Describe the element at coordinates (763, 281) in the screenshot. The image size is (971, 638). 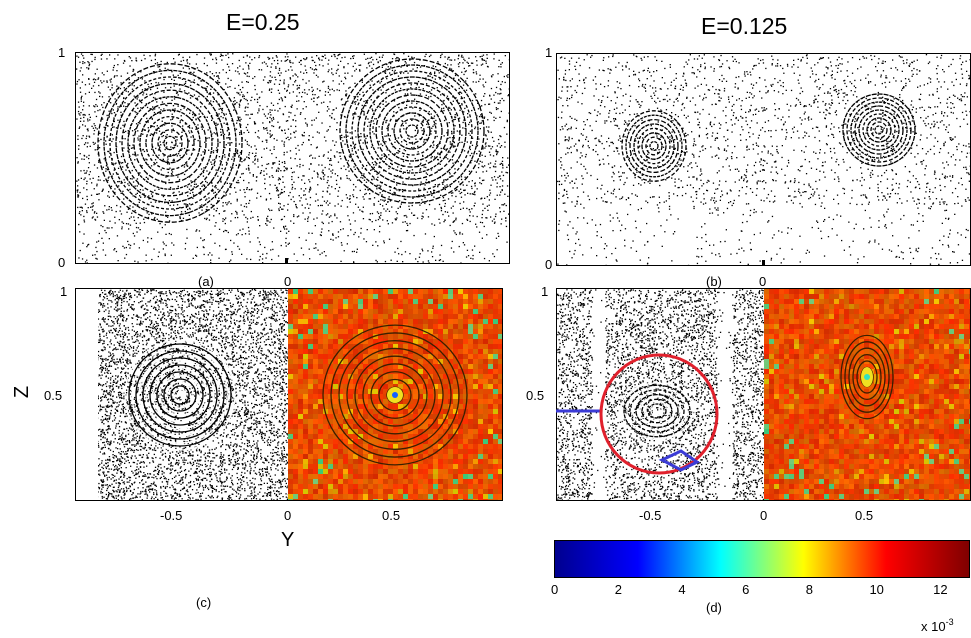
I see `panel-b-x-tick-center: 0` at that location.